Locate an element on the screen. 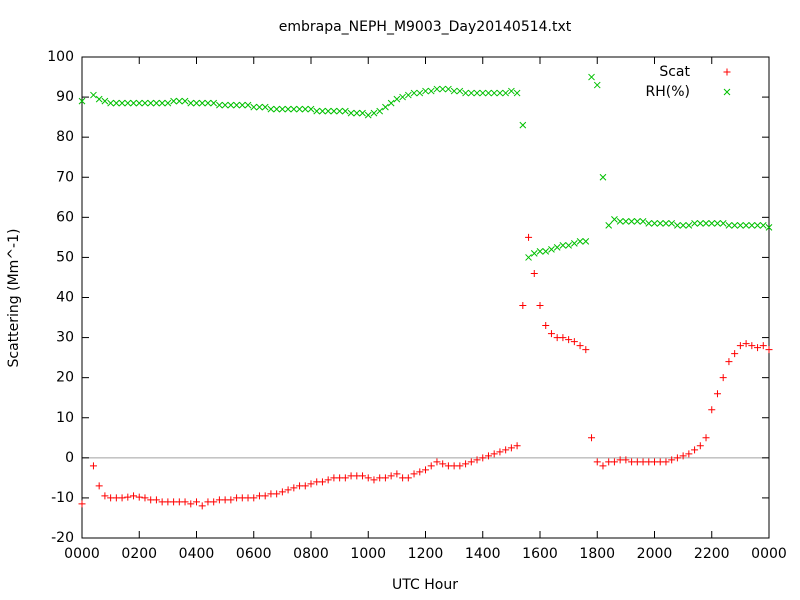  x-tick-label: 1400 is located at coordinates (483, 554).